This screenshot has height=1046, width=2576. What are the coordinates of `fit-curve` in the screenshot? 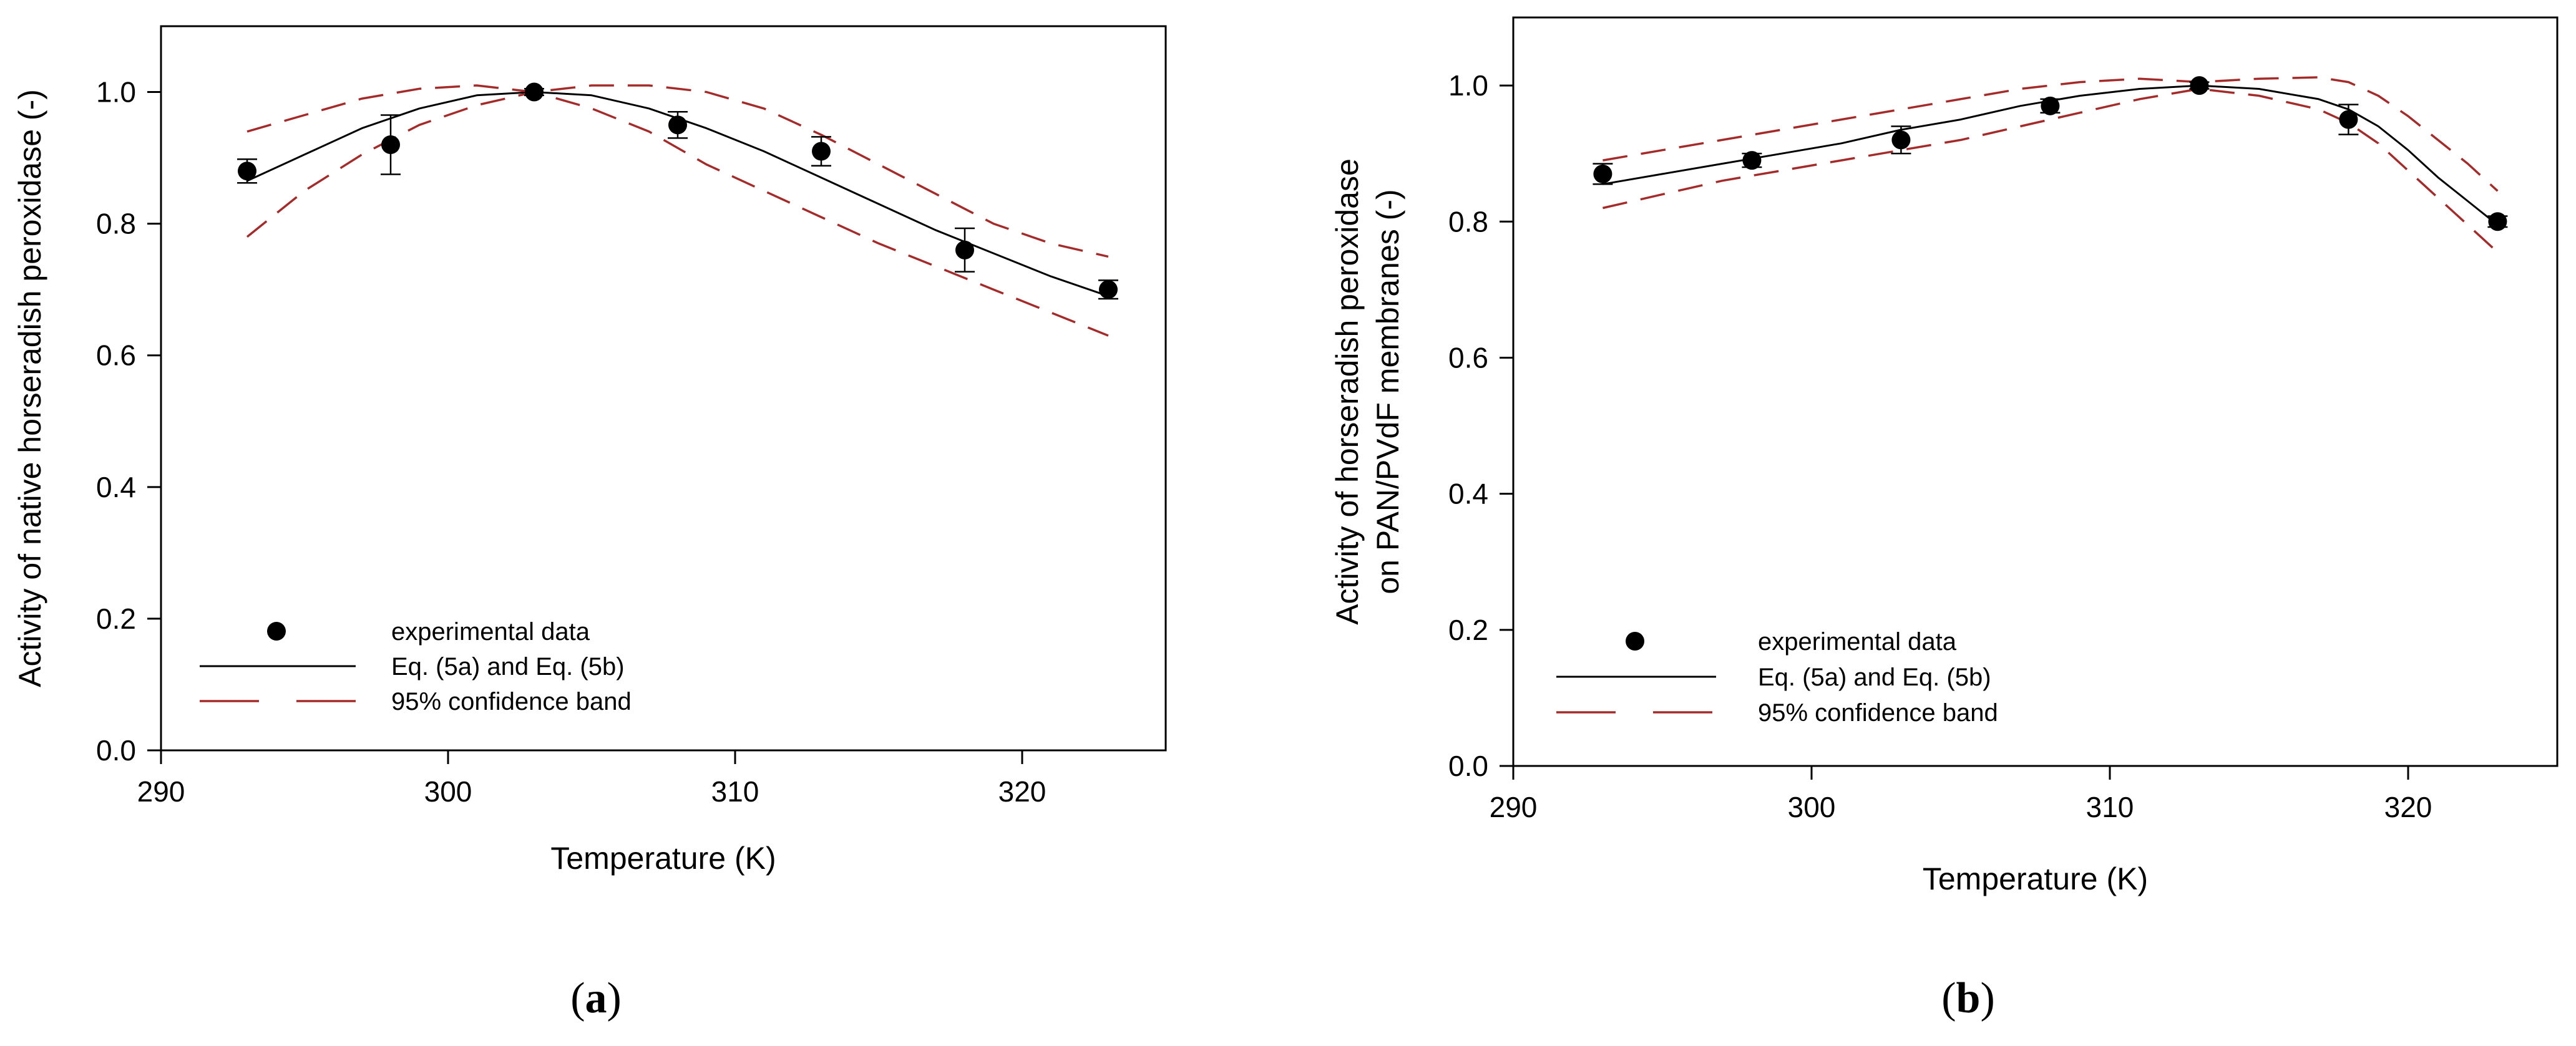 It's located at (2051, 155).